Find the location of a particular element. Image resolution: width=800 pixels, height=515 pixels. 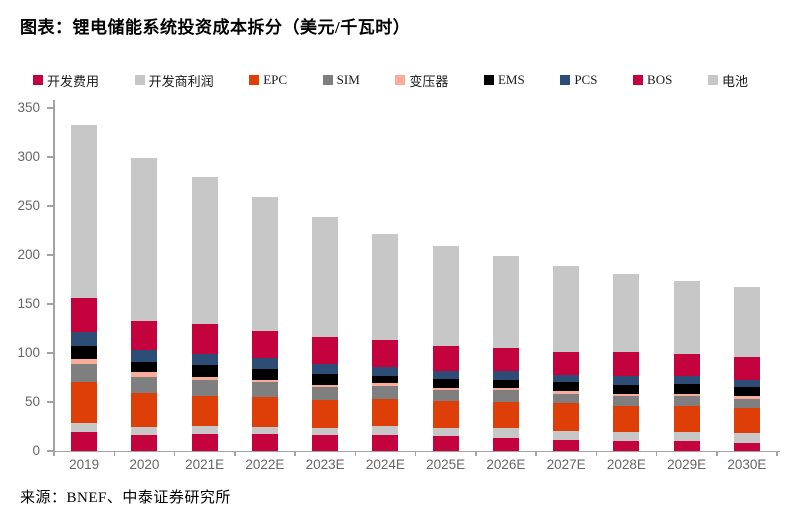

x-tick-label-2024E: 2024E is located at coordinates (385, 464).